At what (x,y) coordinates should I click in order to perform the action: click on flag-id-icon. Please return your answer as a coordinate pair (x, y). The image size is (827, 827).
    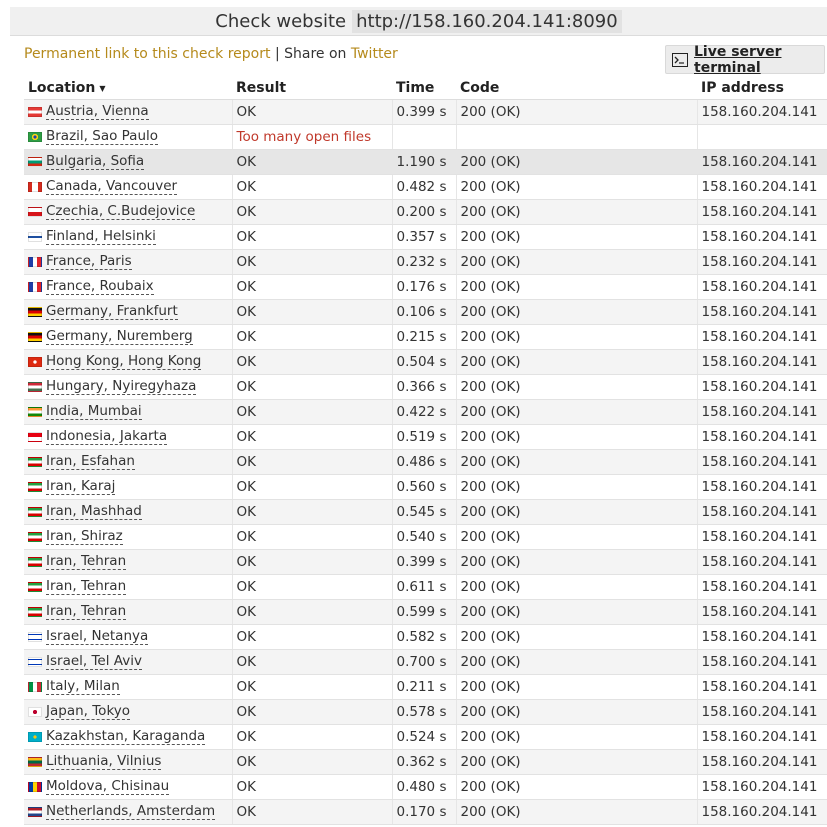
    Looking at the image, I should click on (35, 437).